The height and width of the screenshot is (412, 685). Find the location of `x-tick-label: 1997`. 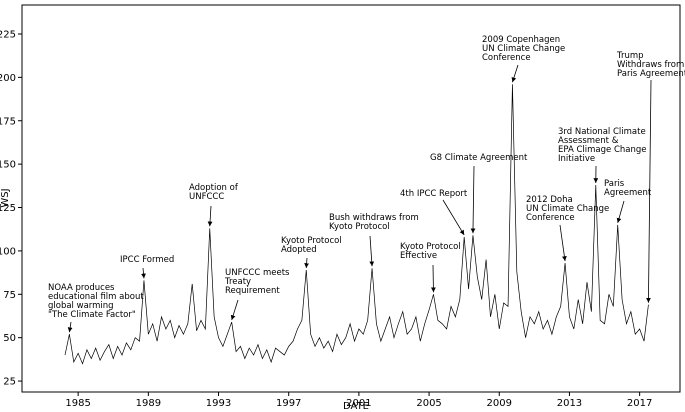

x-tick-label: 1997 is located at coordinates (288, 403).